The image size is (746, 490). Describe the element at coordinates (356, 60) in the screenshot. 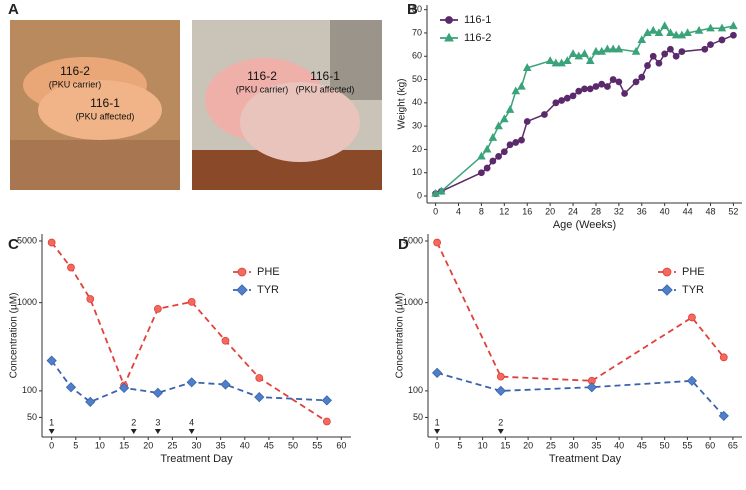

I see `photo-wall` at that location.